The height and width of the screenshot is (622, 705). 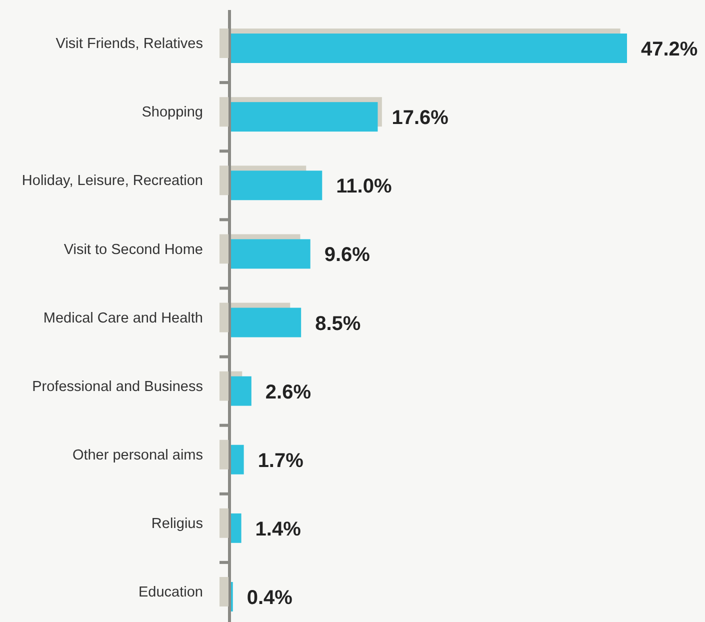 I want to click on y-tick-label: Shopping, so click(x=172, y=112).